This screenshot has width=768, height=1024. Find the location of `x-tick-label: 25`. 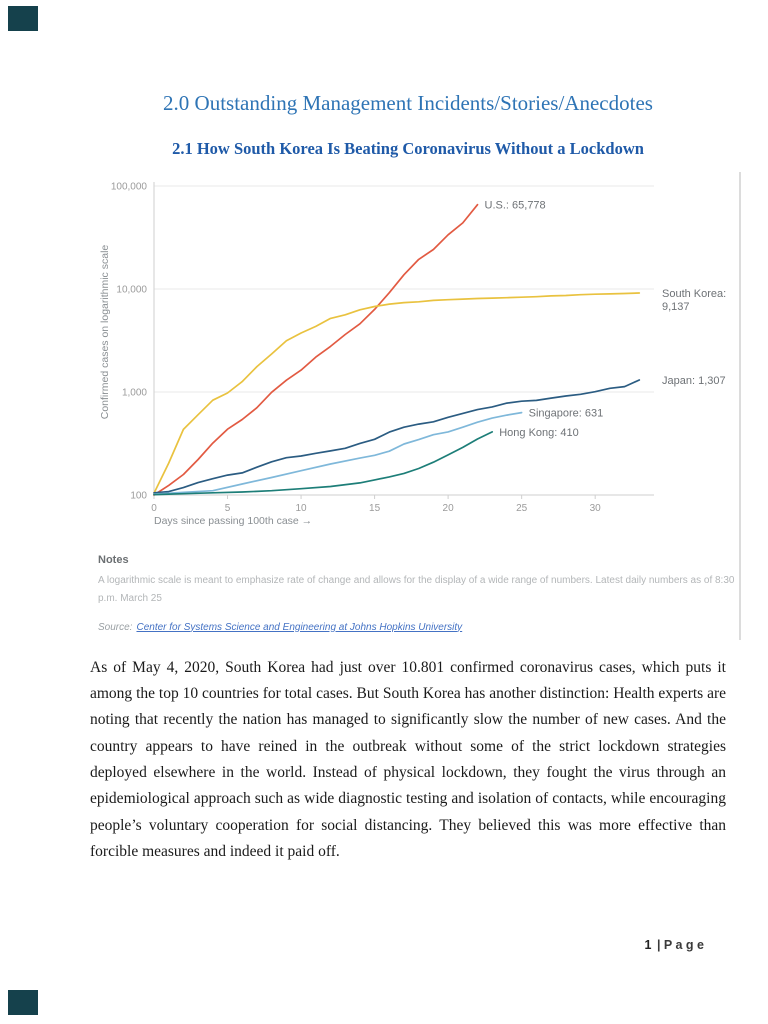

x-tick-label: 25 is located at coordinates (522, 508).